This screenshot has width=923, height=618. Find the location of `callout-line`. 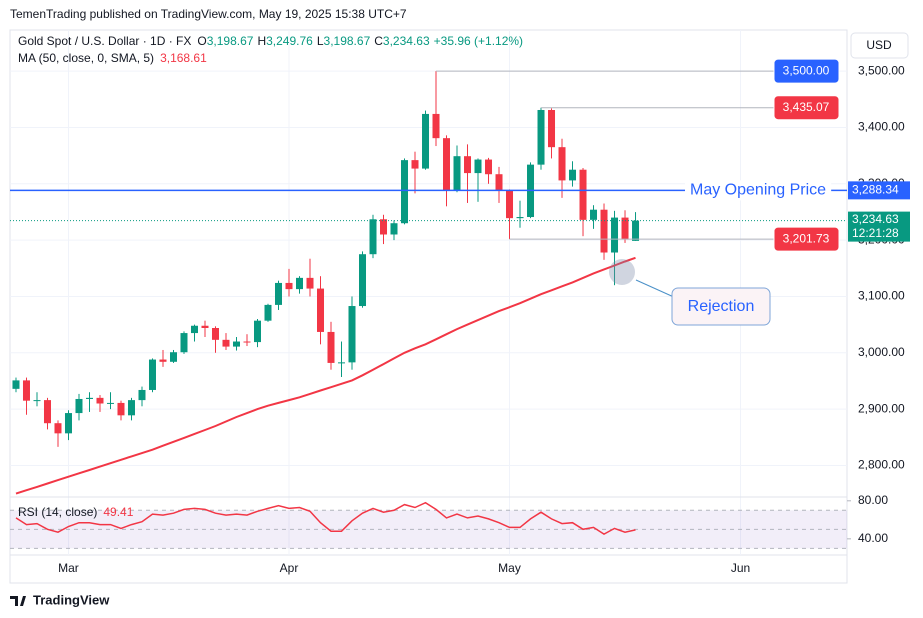

callout-line is located at coordinates (656, 289).